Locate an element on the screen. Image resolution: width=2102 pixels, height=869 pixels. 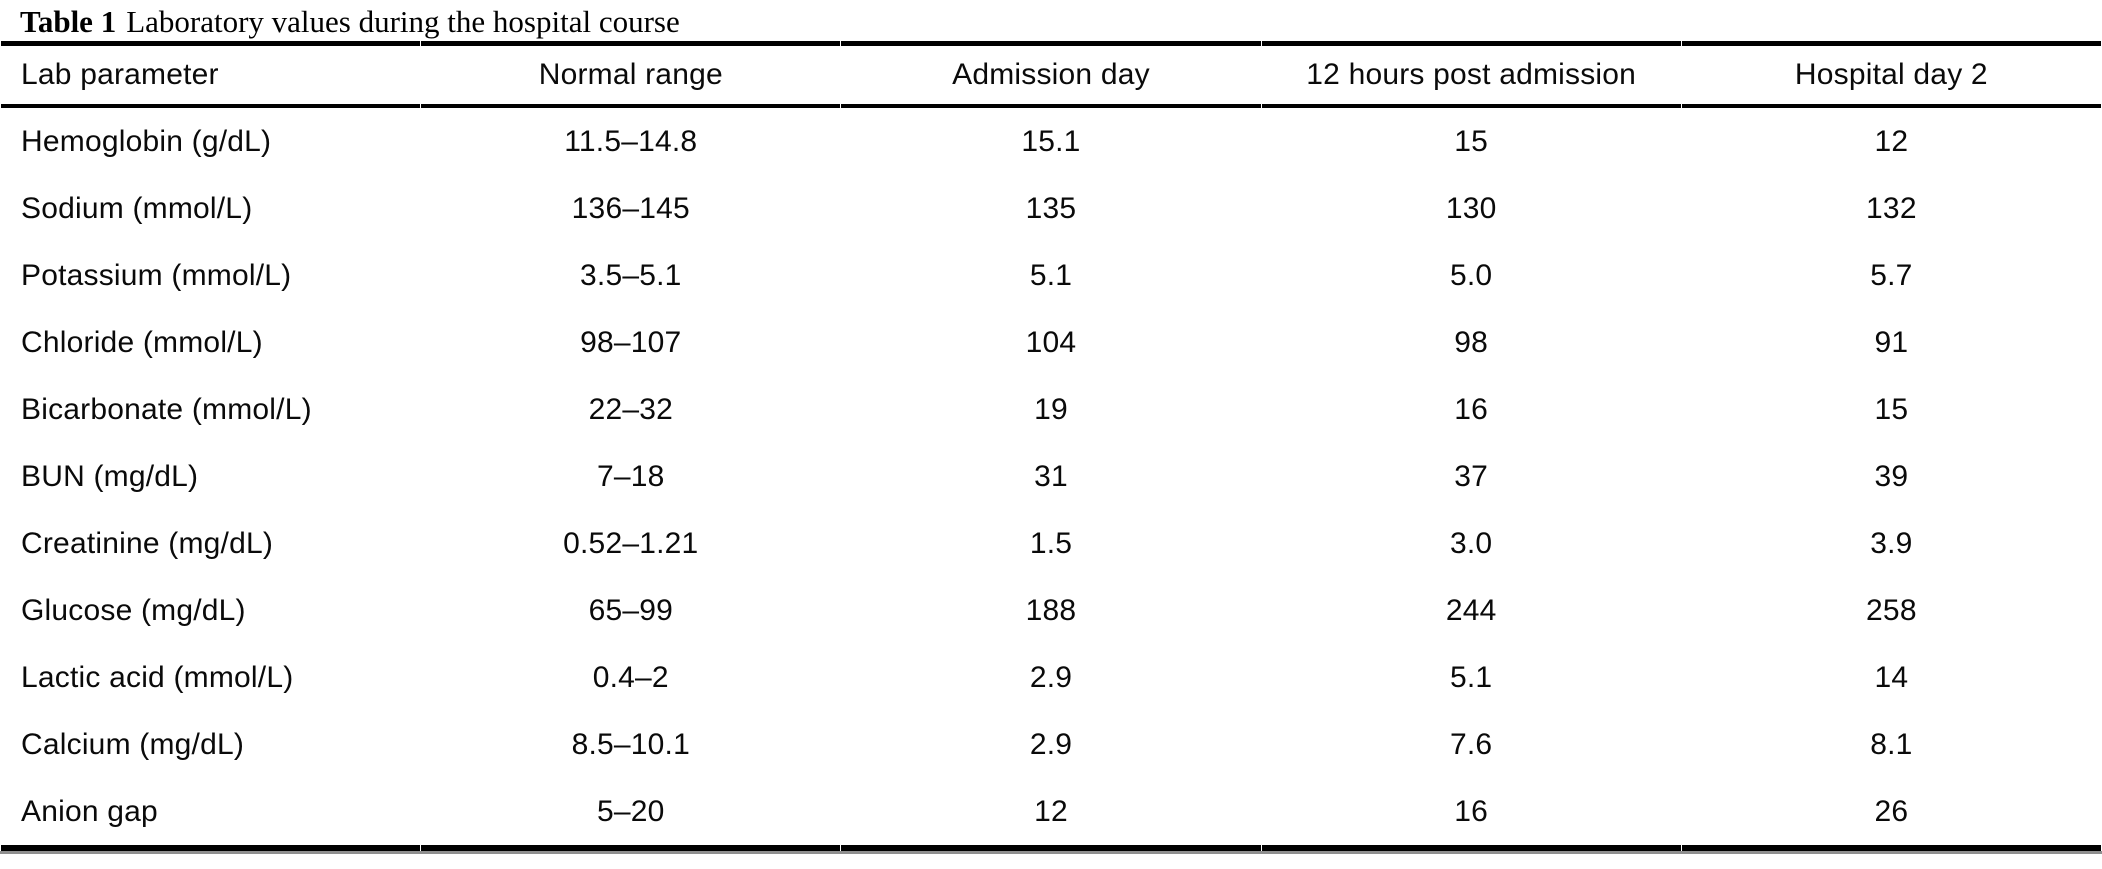
column-header-normal-range: Normal range is located at coordinates (631, 74).